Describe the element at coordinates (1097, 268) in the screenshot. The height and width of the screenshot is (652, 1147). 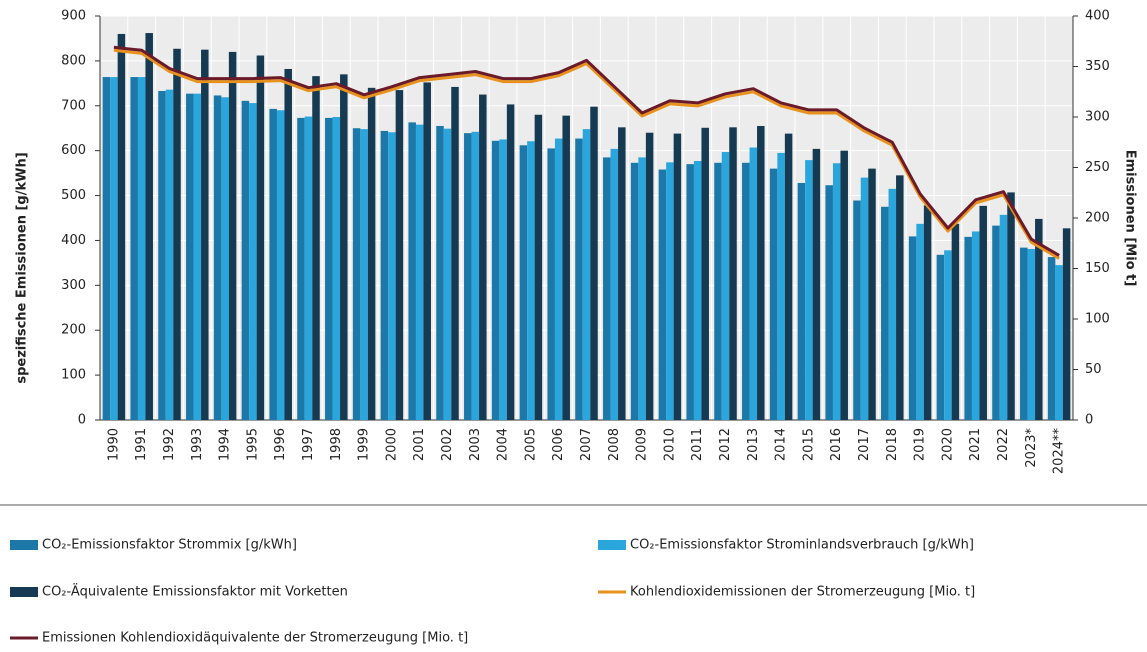
I see `y2-tick-label: 150` at that location.